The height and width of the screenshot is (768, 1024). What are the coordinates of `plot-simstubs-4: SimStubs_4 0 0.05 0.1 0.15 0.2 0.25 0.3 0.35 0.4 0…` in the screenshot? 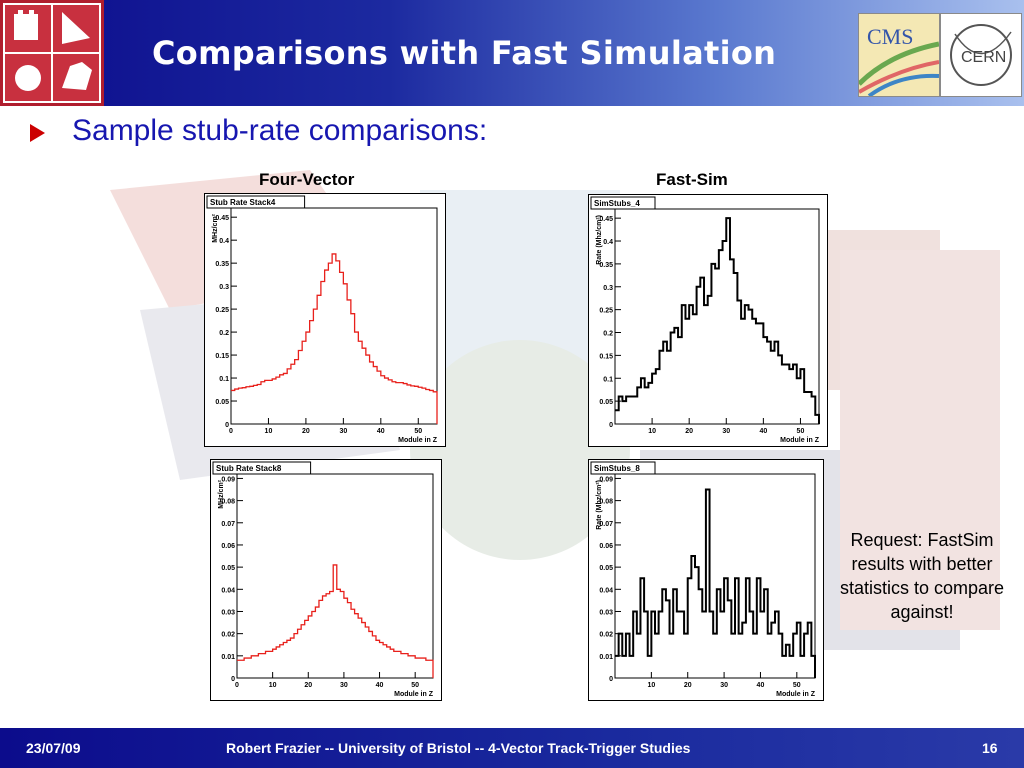 It's located at (708, 320).